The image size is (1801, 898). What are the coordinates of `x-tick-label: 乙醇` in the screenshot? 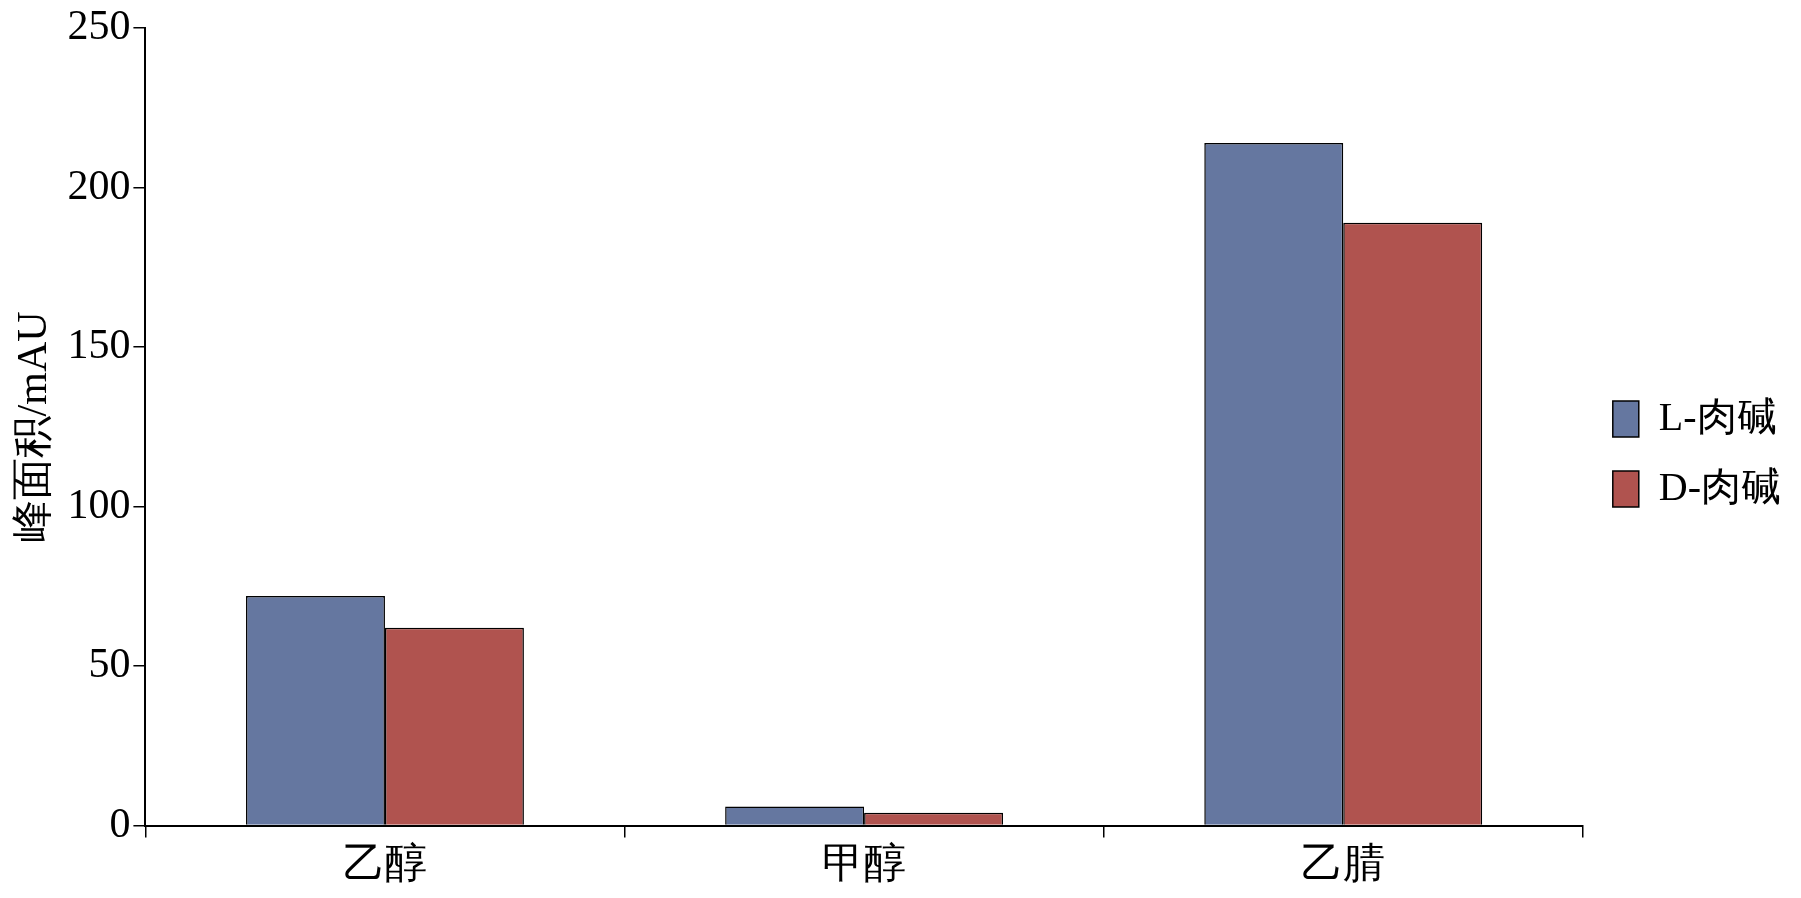 It's located at (384, 862).